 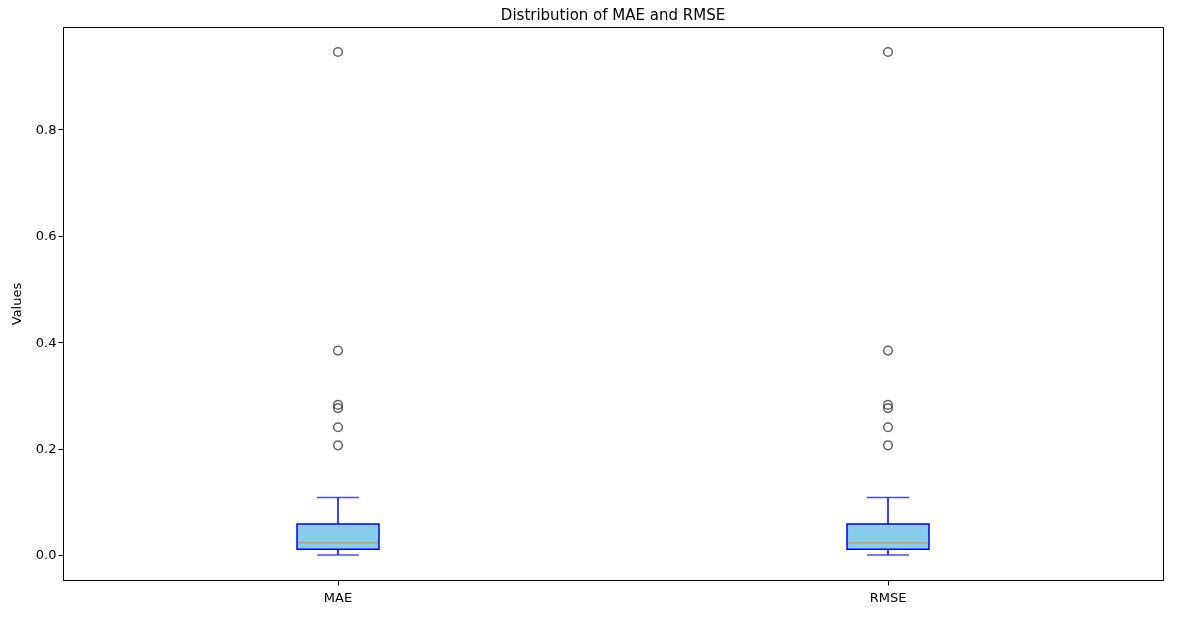 What do you see at coordinates (46, 342) in the screenshot?
I see `y-tick-label: 0.4` at bounding box center [46, 342].